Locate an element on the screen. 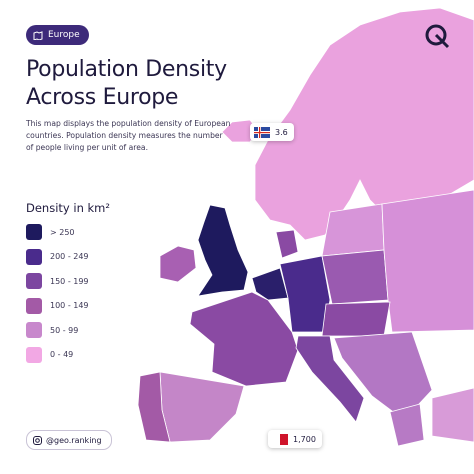 This screenshot has width=474, height=474. legend-item: 100 - 149 is located at coordinates (57, 305).